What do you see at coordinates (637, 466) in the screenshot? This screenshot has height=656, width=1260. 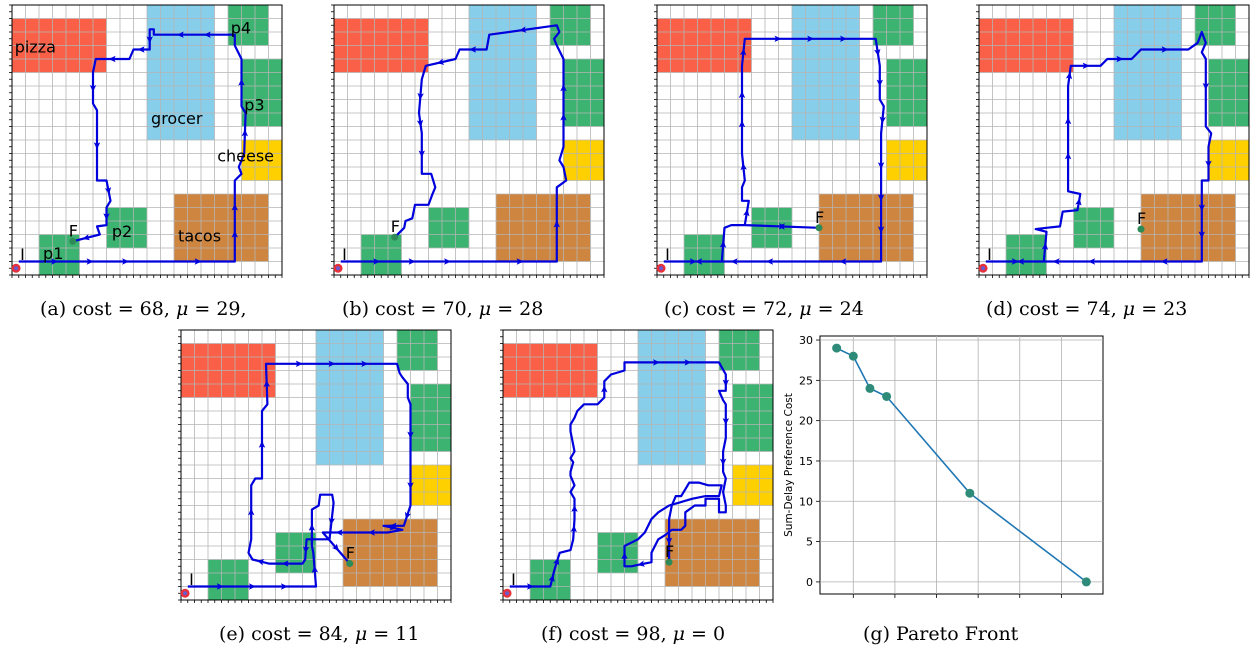 I see `grid-map-f: IF` at bounding box center [637, 466].